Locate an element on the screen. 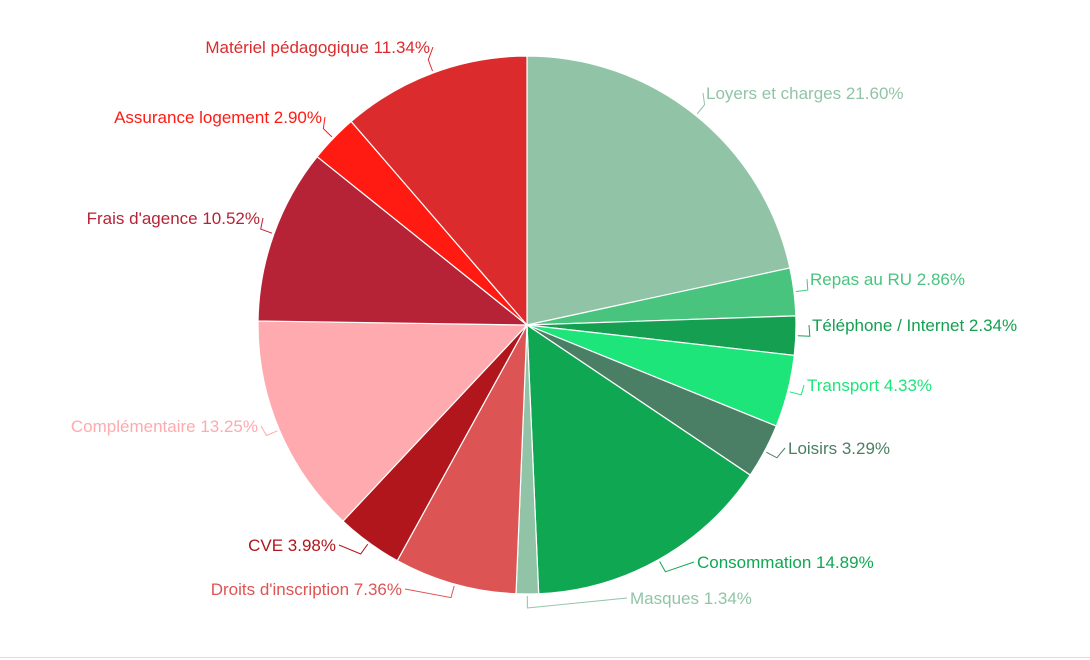 The image size is (1090, 660). slice-label-consommation: Consommation 14.89% is located at coordinates (785, 562).